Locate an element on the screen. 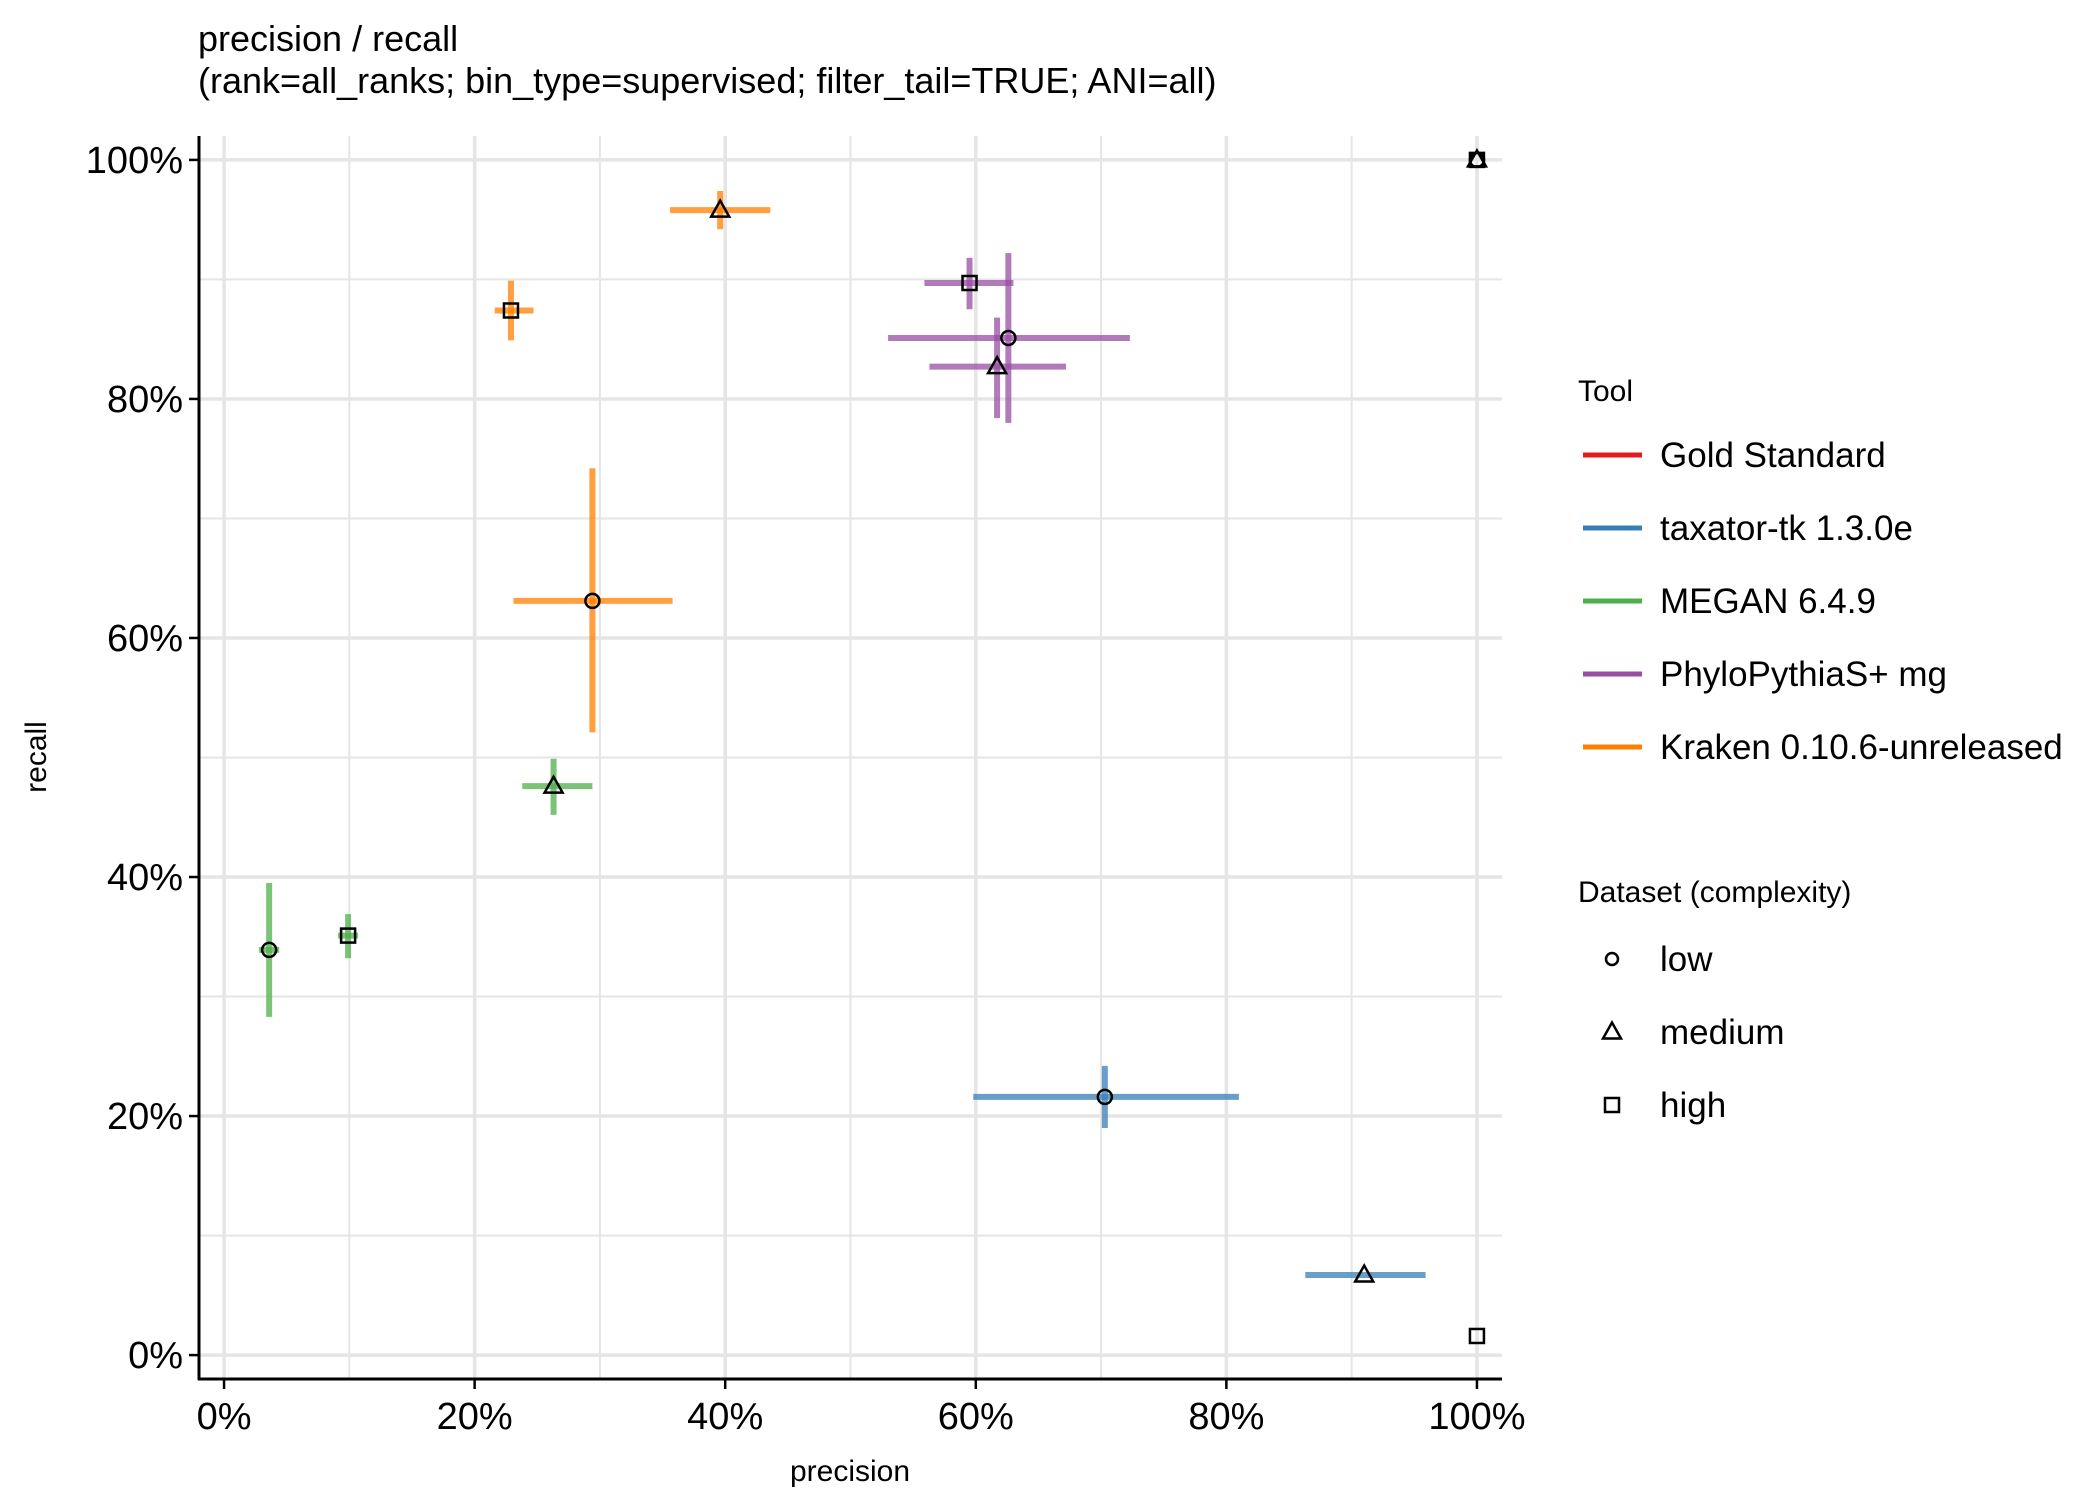 The width and height of the screenshot is (2100, 1500). x-tick-label: 100% is located at coordinates (1476, 1417).